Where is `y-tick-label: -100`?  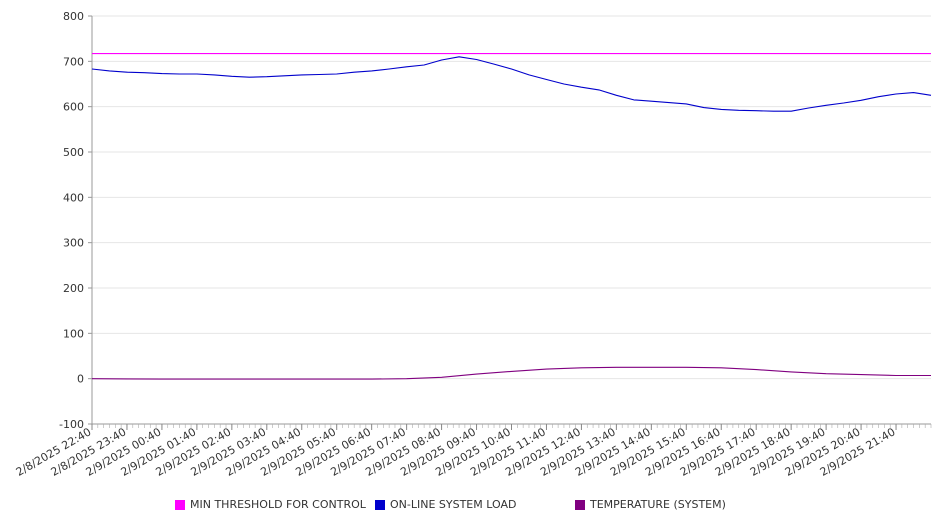
y-tick-label: -100 is located at coordinates (71, 424).